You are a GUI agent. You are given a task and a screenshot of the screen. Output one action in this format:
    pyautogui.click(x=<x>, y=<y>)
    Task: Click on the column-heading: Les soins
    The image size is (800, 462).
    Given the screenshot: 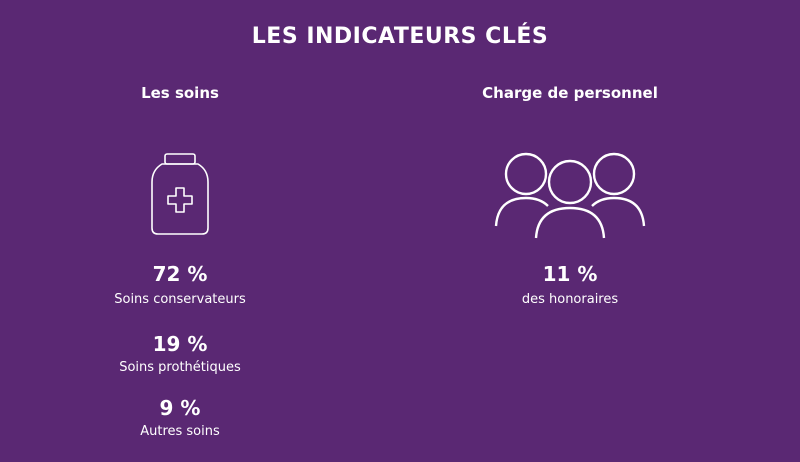 What is the action you would take?
    pyautogui.click(x=180, y=93)
    